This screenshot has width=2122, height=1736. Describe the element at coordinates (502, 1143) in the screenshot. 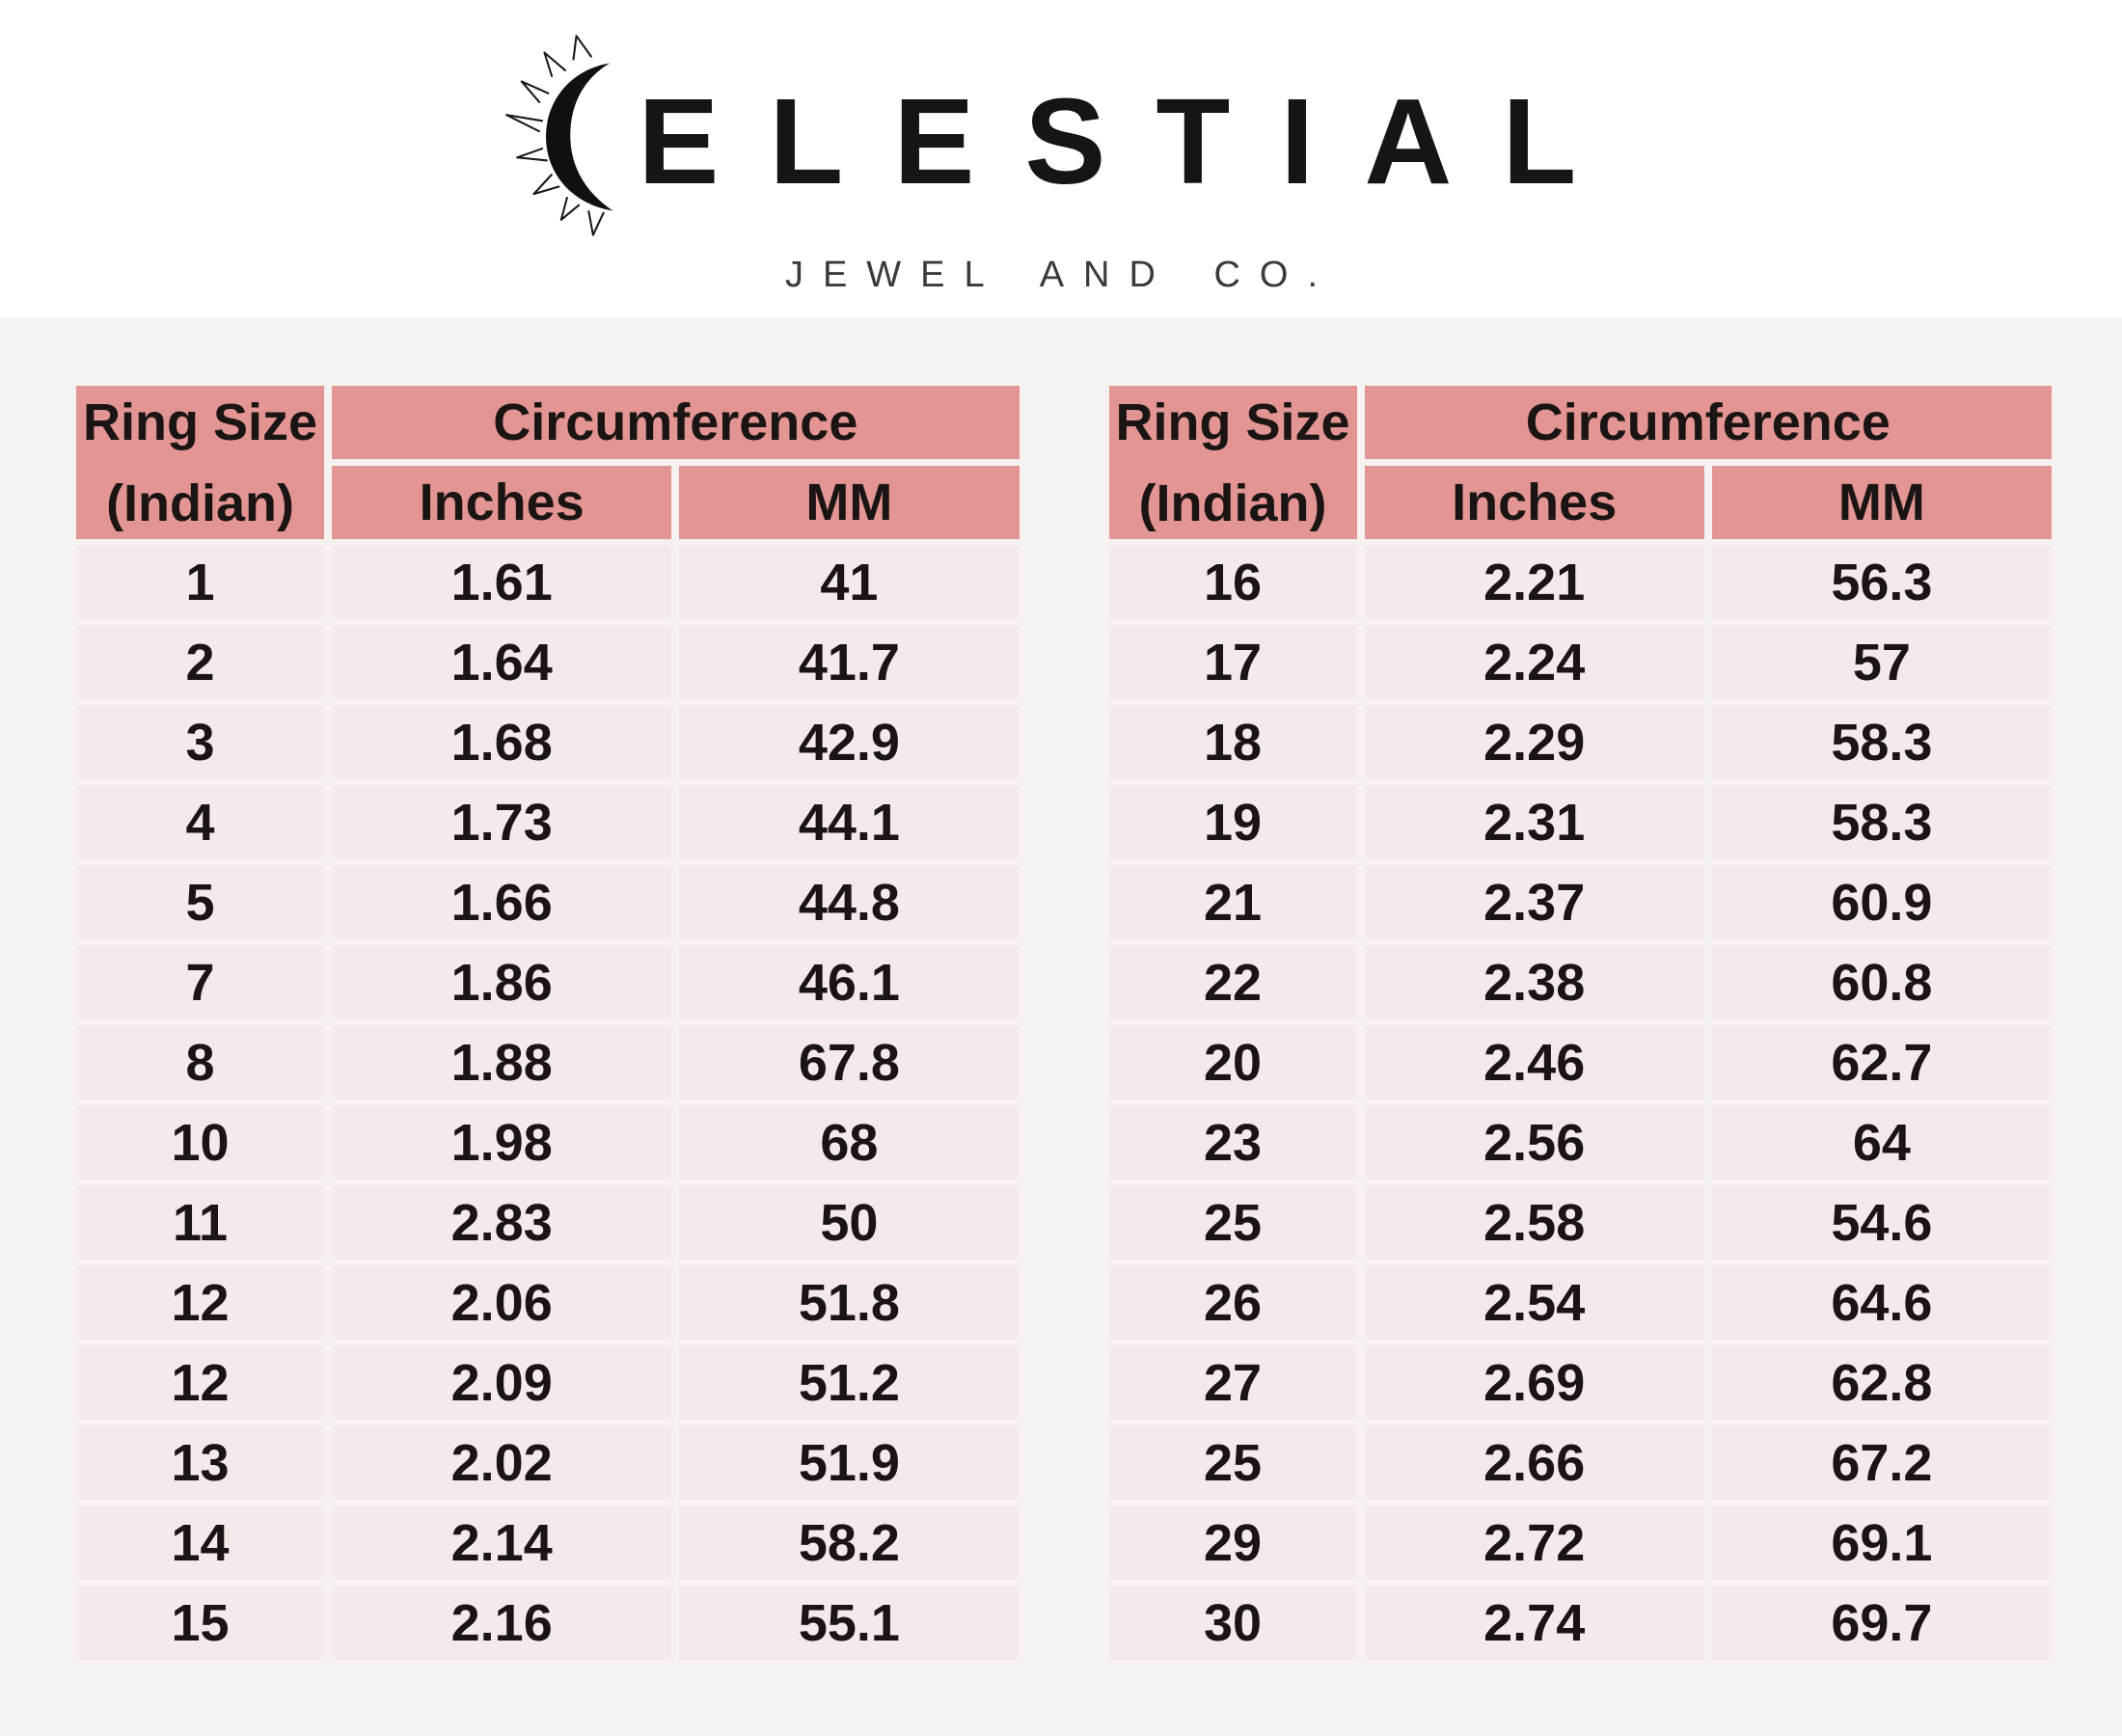

I see `inches-cell: 1.98` at that location.